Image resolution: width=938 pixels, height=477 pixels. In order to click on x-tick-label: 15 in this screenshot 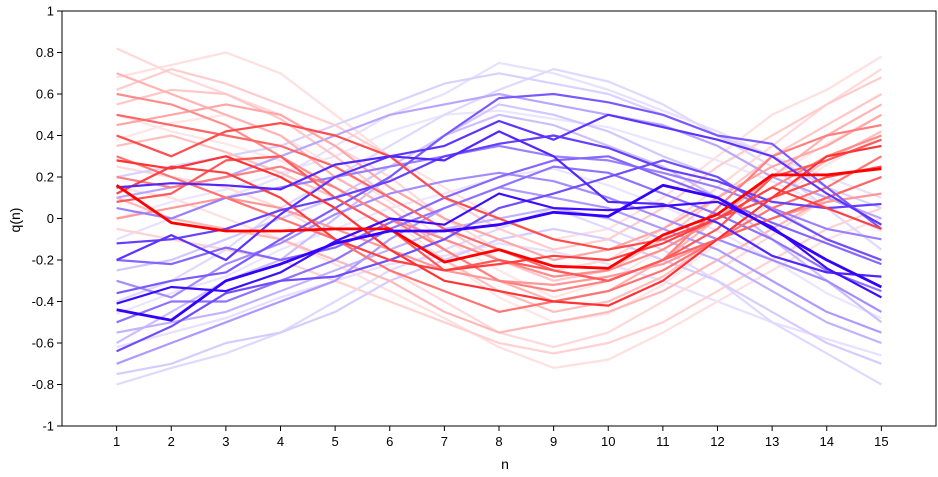, I will do `click(881, 441)`.